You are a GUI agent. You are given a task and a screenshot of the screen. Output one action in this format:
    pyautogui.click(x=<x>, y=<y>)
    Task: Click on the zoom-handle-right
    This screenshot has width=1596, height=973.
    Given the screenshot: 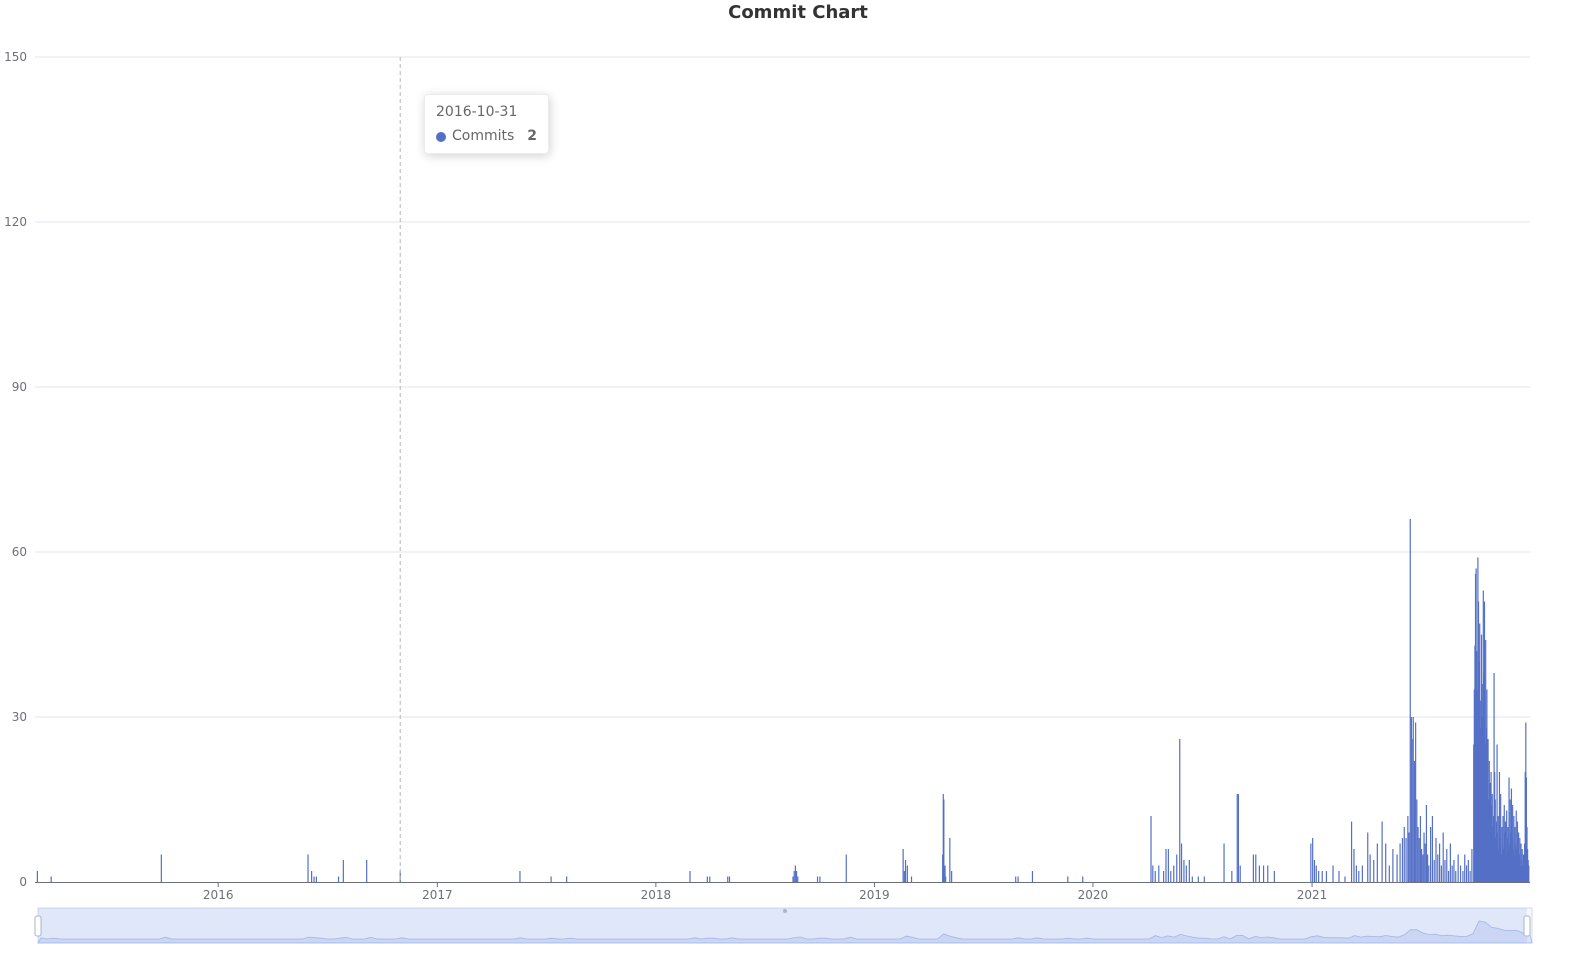 What is the action you would take?
    pyautogui.click(x=1527, y=926)
    